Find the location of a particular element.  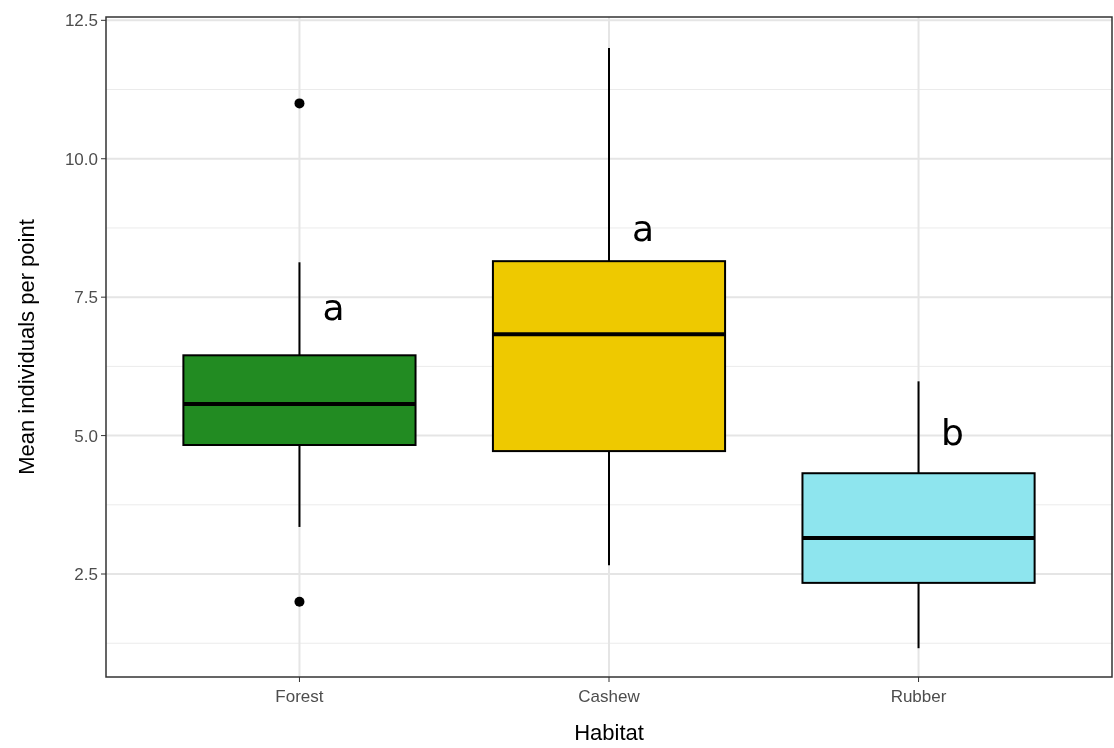

y-axis-title: Mean individuals per point is located at coordinates (26, 347).